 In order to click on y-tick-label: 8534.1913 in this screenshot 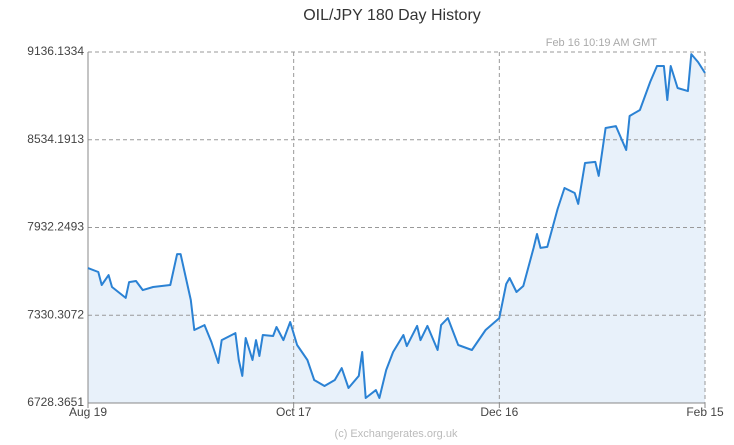, I will do `click(55, 139)`.